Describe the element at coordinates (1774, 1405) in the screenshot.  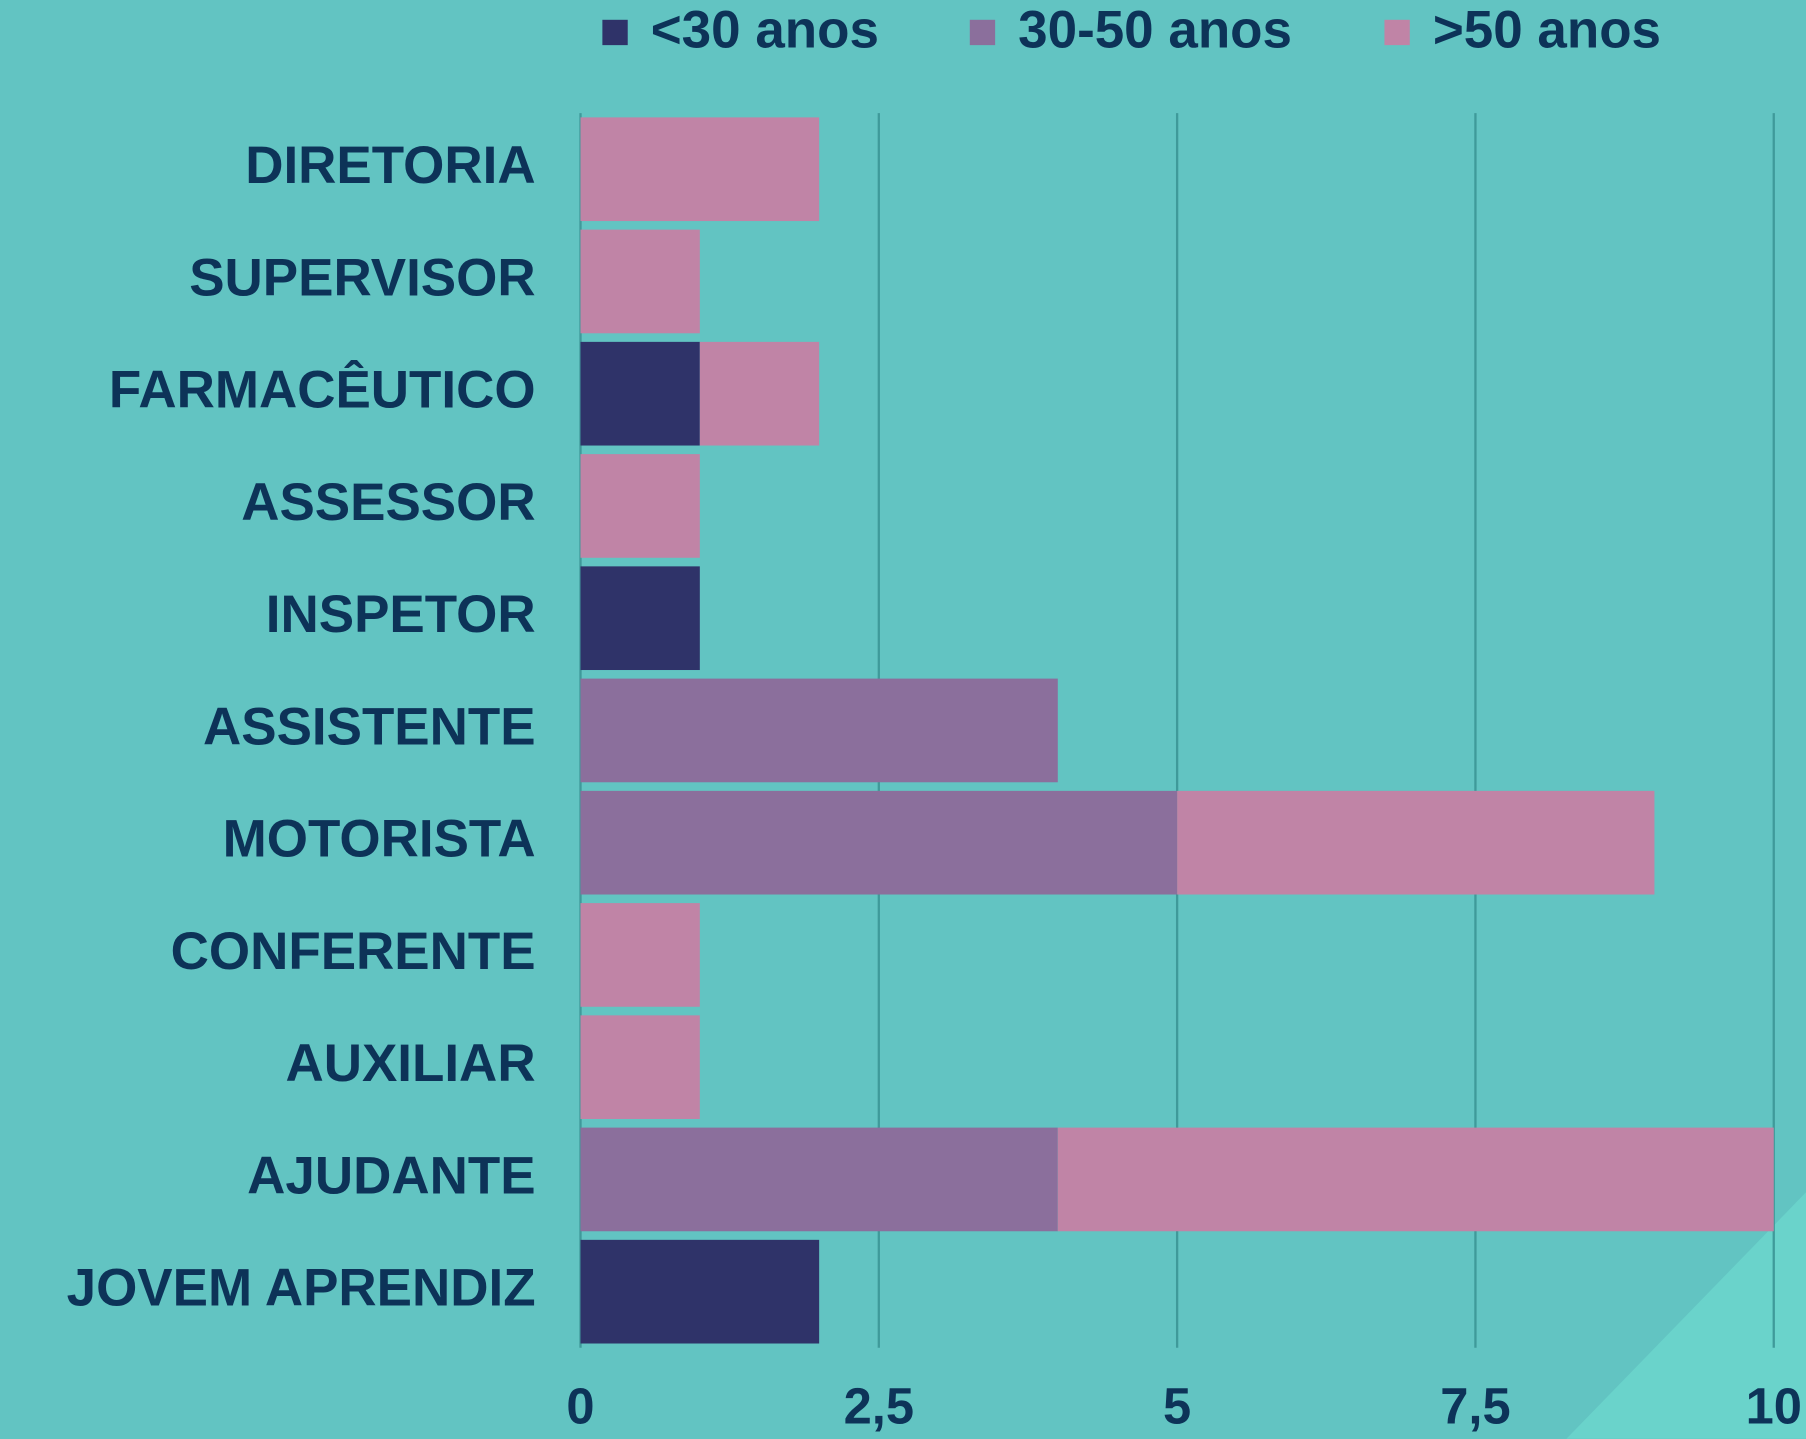
I see `x-tick-label: 10` at that location.